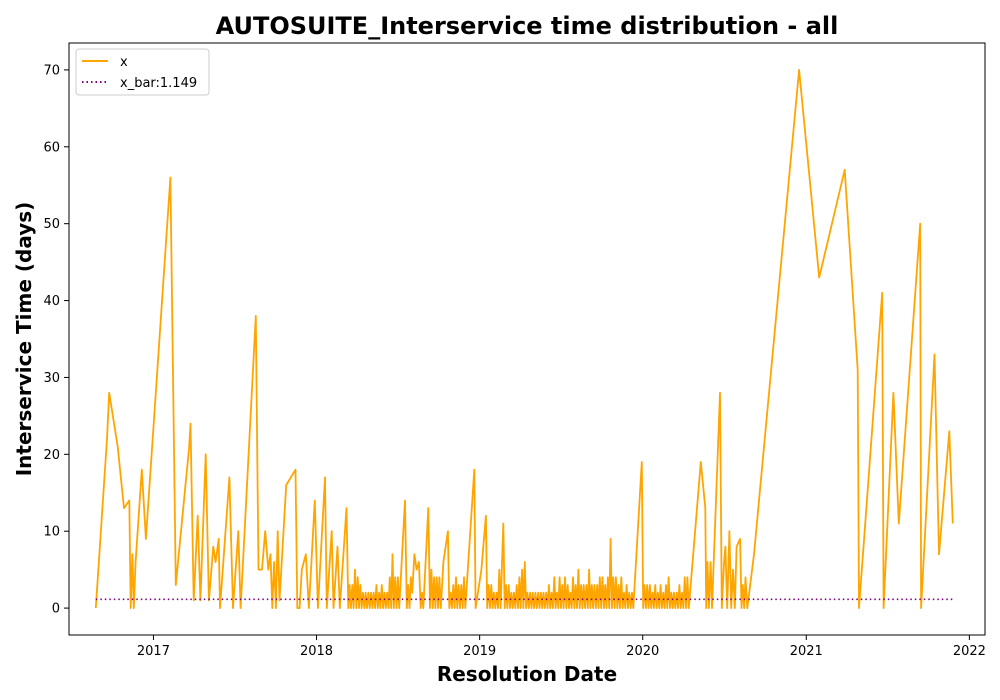 The height and width of the screenshot is (700, 1000). Describe the element at coordinates (969, 651) in the screenshot. I see `x-tick-label: 2022` at that location.